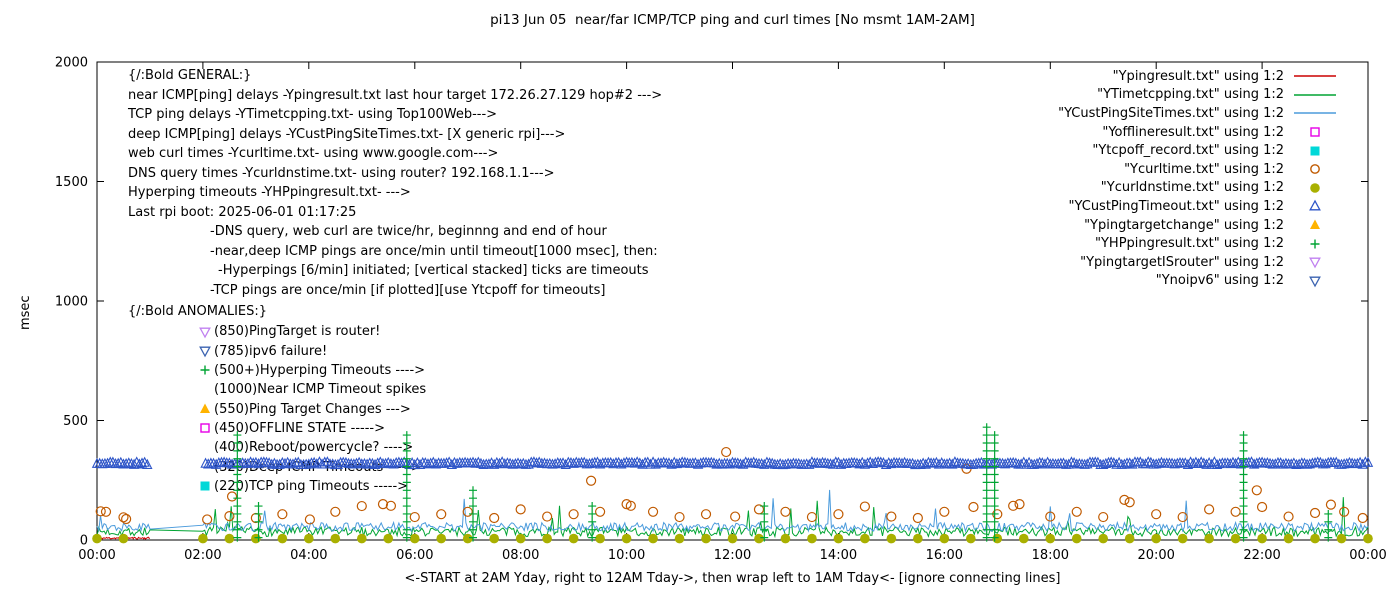  What do you see at coordinates (1050, 555) in the screenshot?
I see `svg-text: 18:00` at bounding box center [1050, 555].